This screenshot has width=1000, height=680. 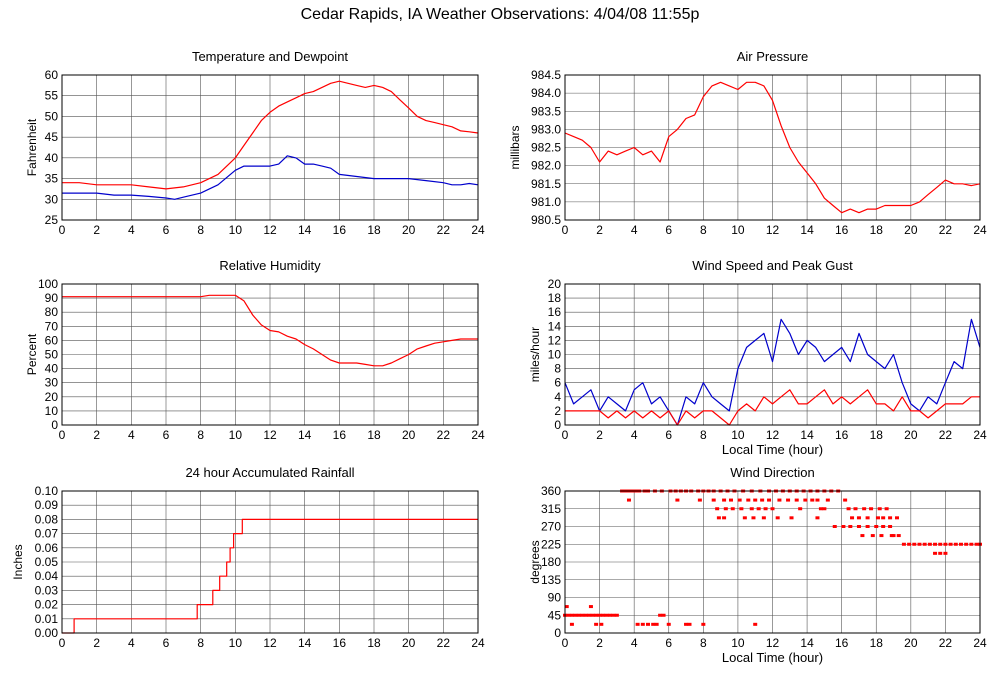 I want to click on pressure-title: Air Pressure, so click(x=773, y=56).